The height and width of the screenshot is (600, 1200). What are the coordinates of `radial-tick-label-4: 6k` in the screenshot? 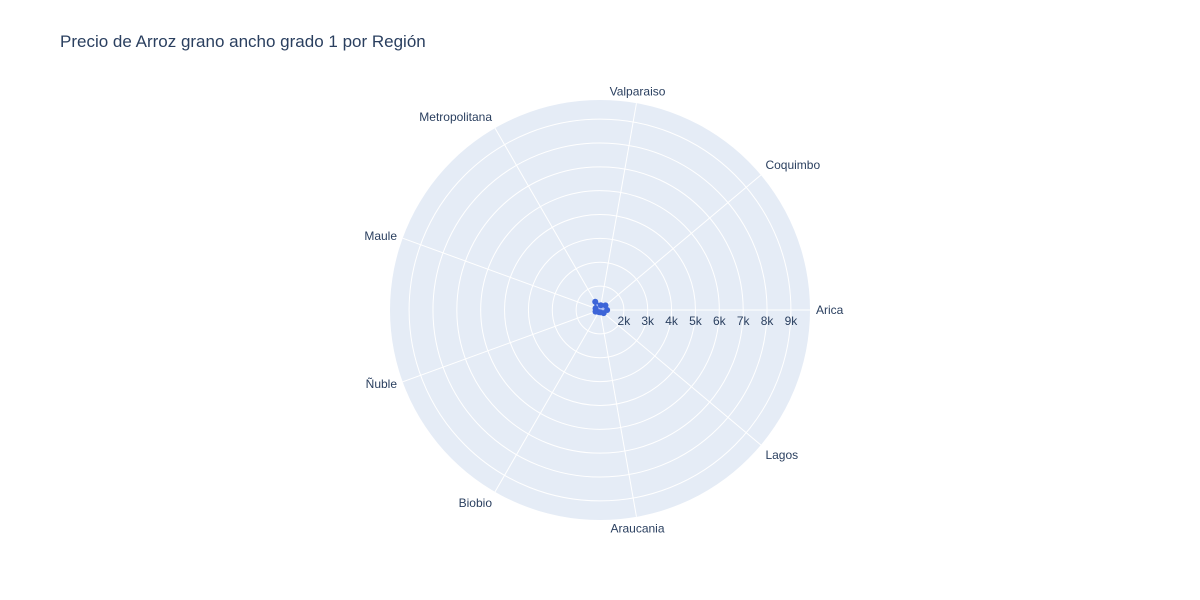 It's located at (720, 321).